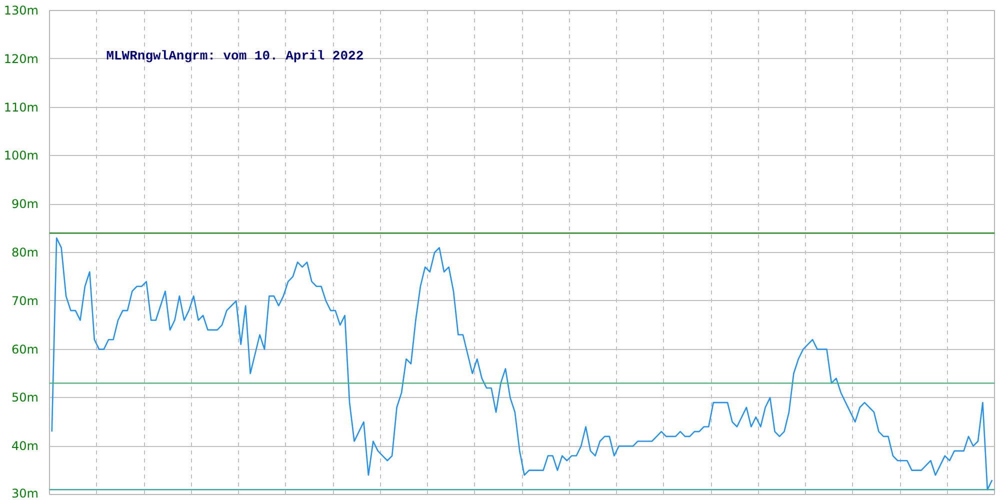 This screenshot has height=500, width=1000. What do you see at coordinates (21, 107) in the screenshot?
I see `y-tick-label: 110m` at bounding box center [21, 107].